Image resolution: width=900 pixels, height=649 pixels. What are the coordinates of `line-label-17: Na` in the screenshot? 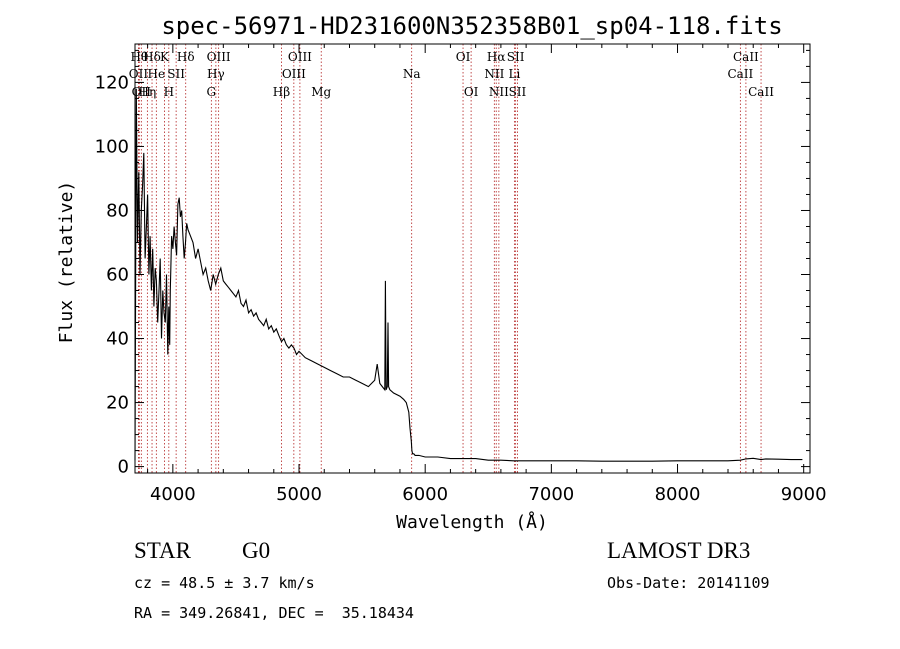 It's located at (412, 74).